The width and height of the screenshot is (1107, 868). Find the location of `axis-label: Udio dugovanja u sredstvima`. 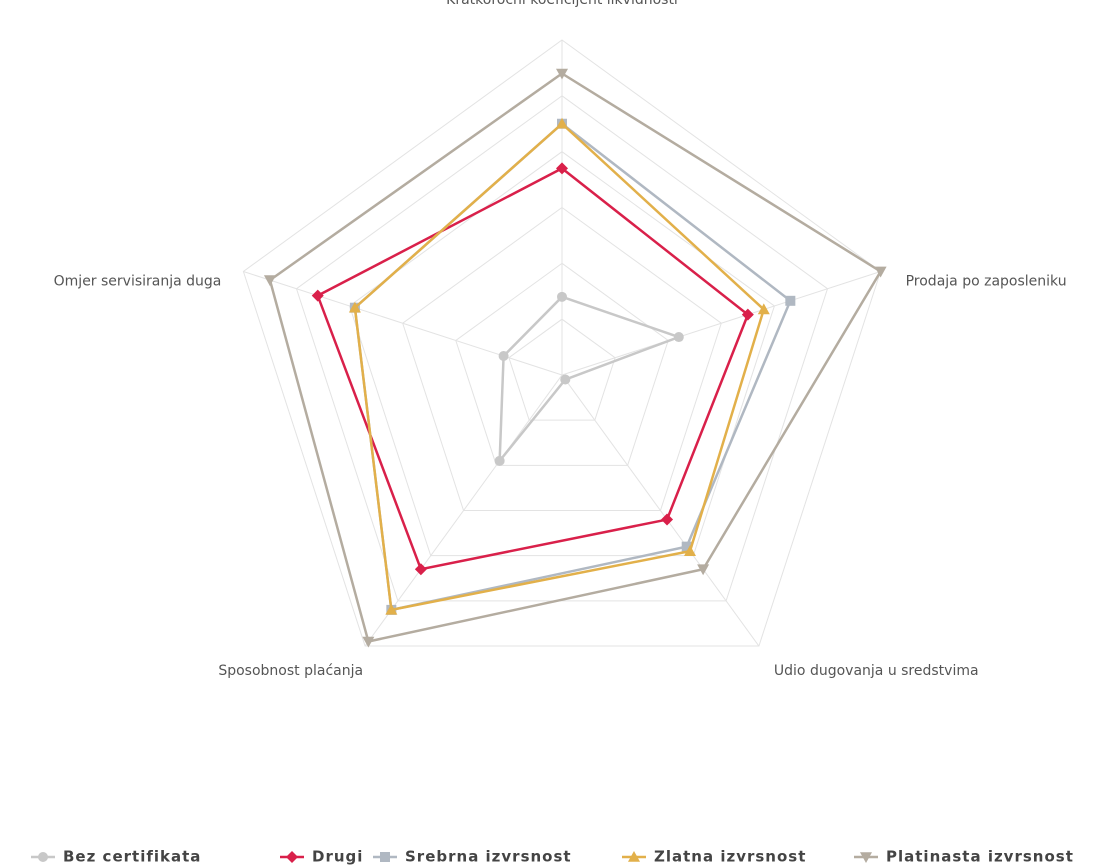

axis-label: Udio dugovanja u sredstvima is located at coordinates (876, 671).